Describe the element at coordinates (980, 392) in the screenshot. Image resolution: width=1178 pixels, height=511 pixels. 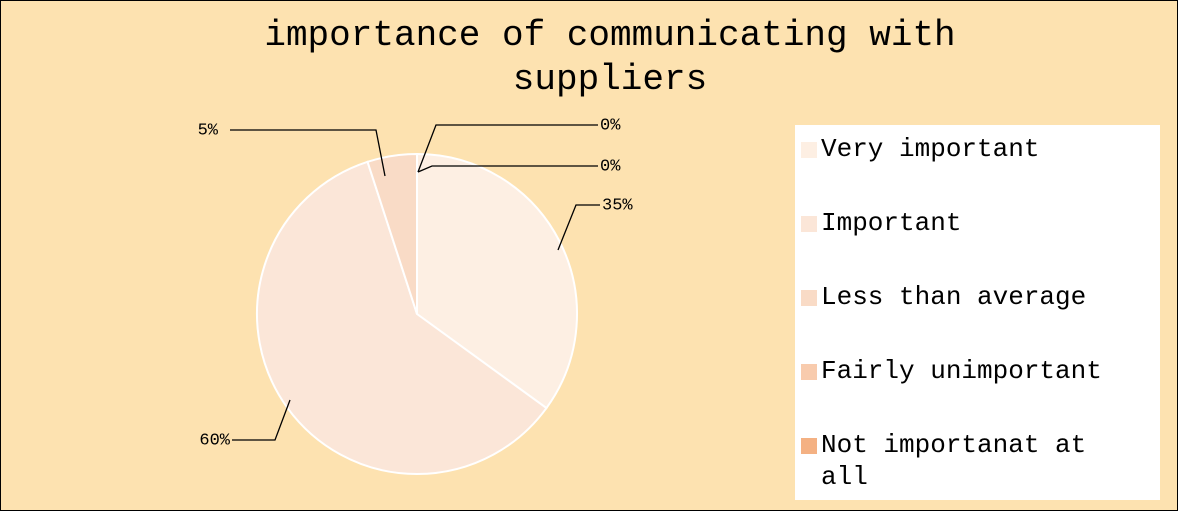
I see `legend-entry: Fairly unimportant` at that location.